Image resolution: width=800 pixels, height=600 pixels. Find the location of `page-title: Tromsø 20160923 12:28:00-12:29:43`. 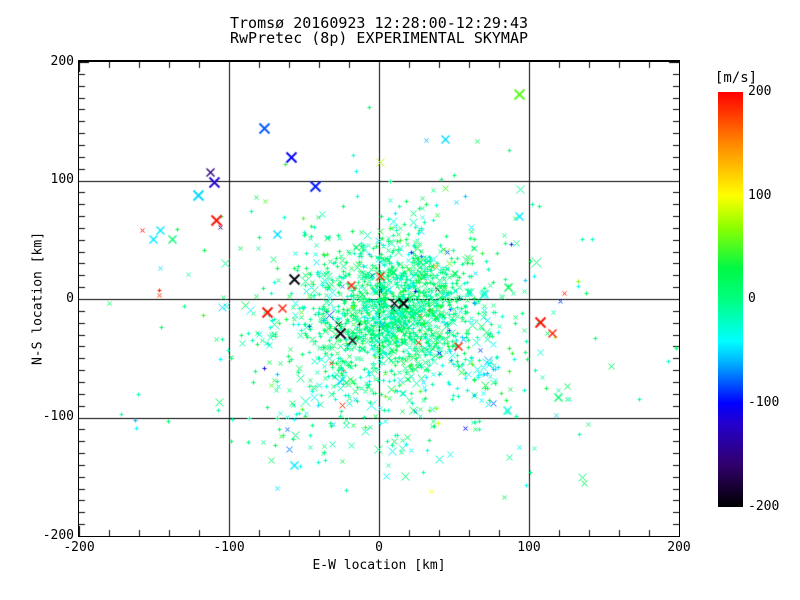

page-title: Tromsø 20160923 12:28:00-12:29:43 is located at coordinates (378, 23).